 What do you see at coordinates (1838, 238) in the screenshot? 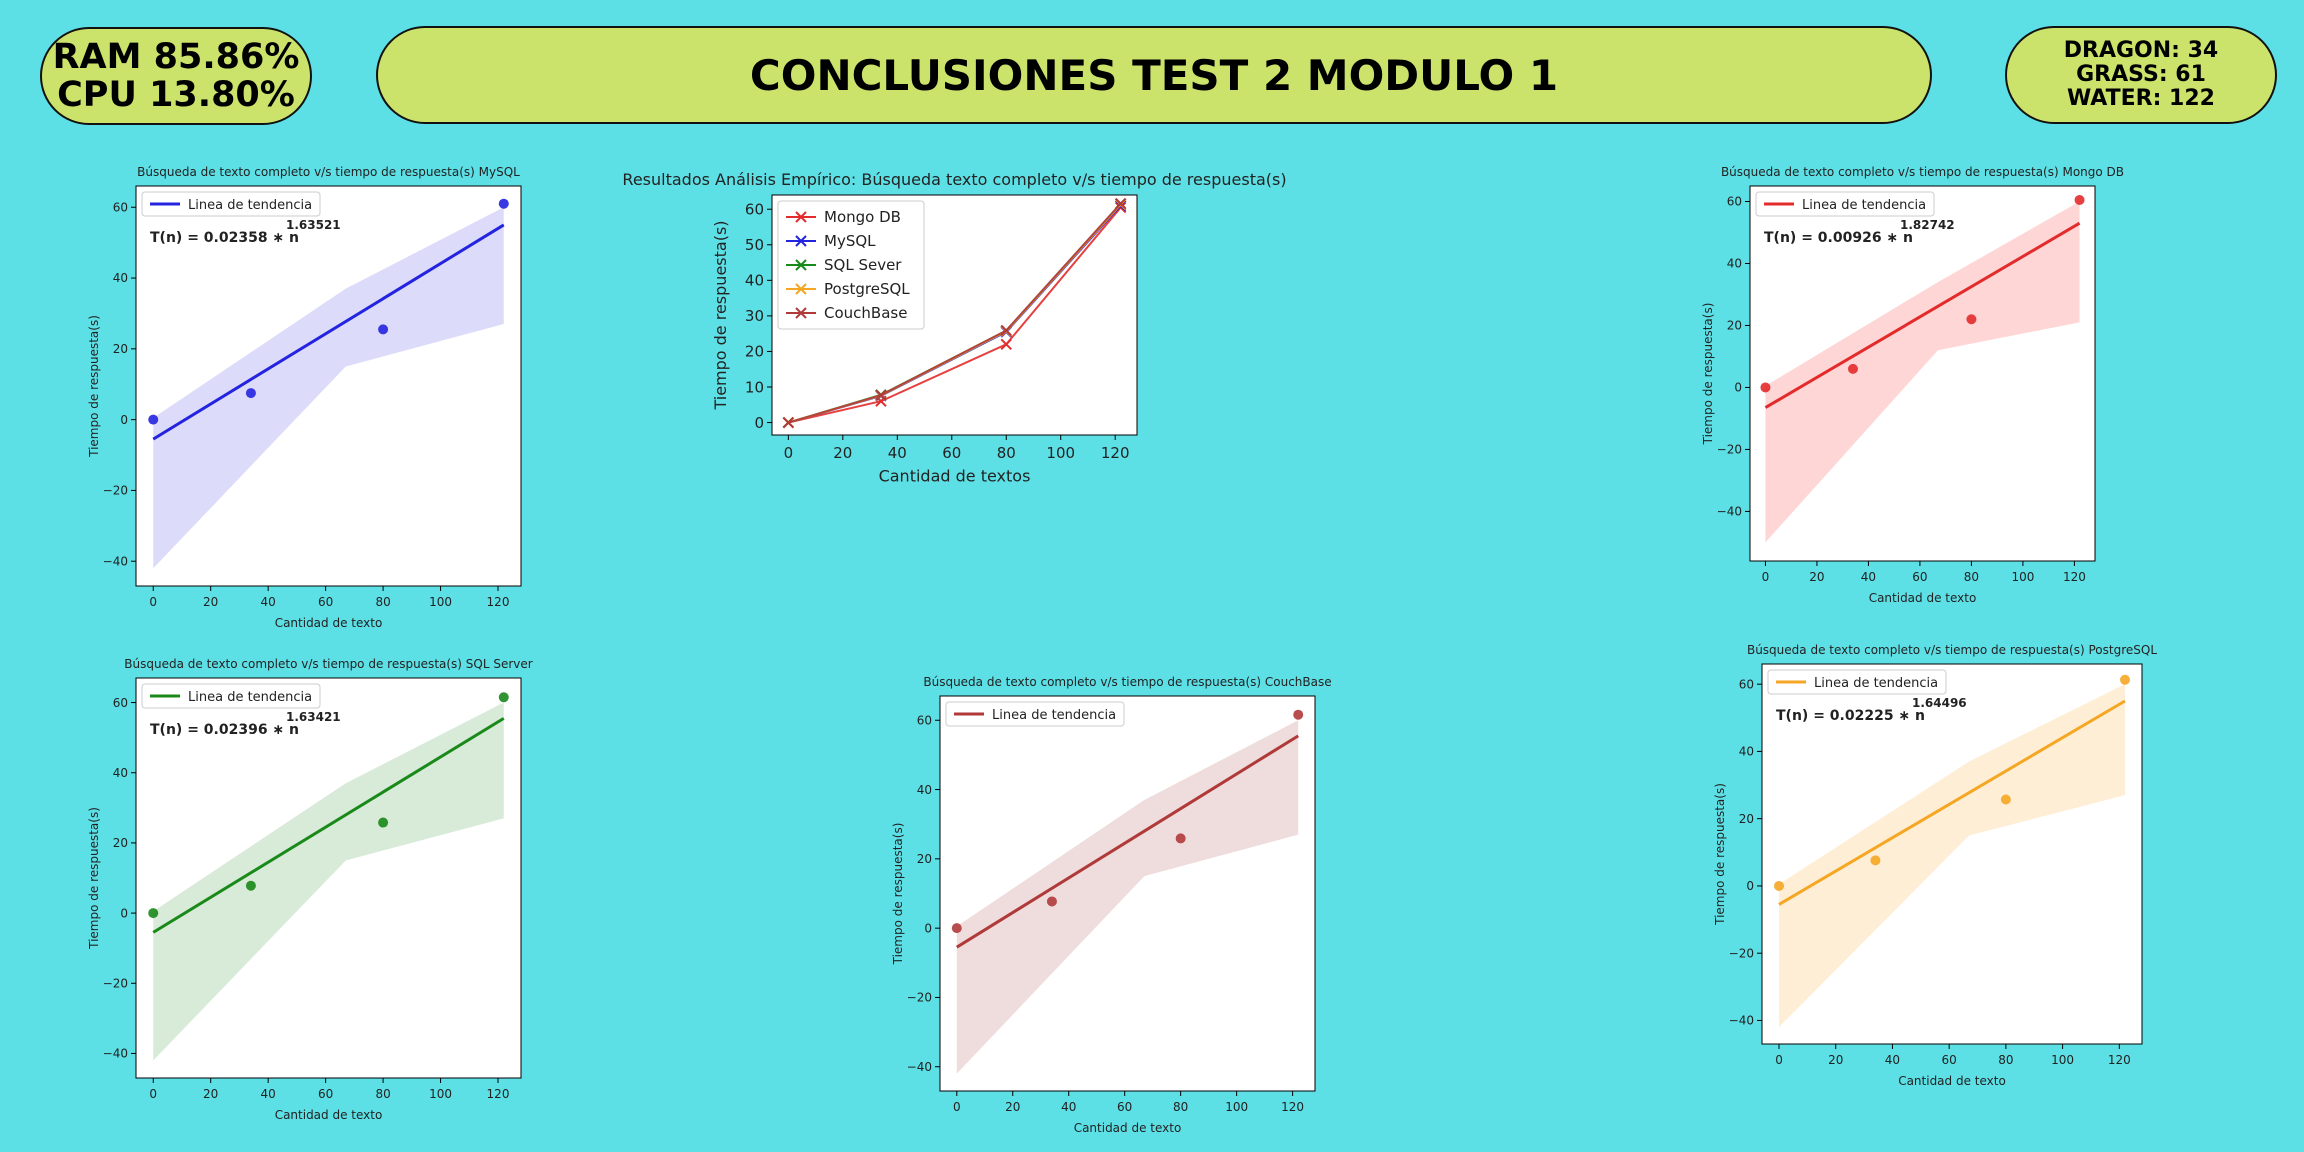
I see `equation-text: T(n) = 0.00926 ∗ n` at bounding box center [1838, 238].